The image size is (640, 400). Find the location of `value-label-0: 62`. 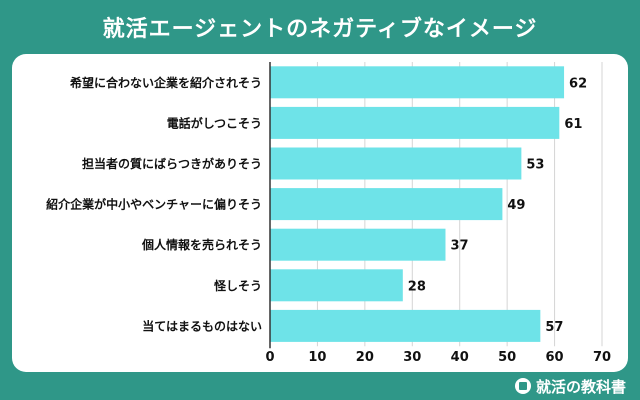

value-label-0: 62 is located at coordinates (578, 83).